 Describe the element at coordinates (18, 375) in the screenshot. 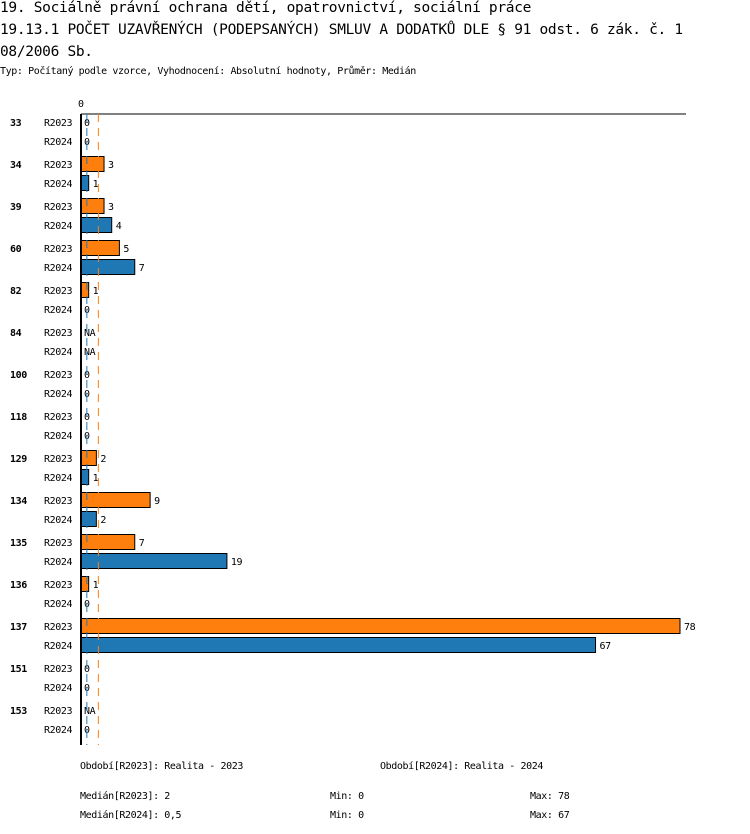

I see `category-label: 100` at that location.